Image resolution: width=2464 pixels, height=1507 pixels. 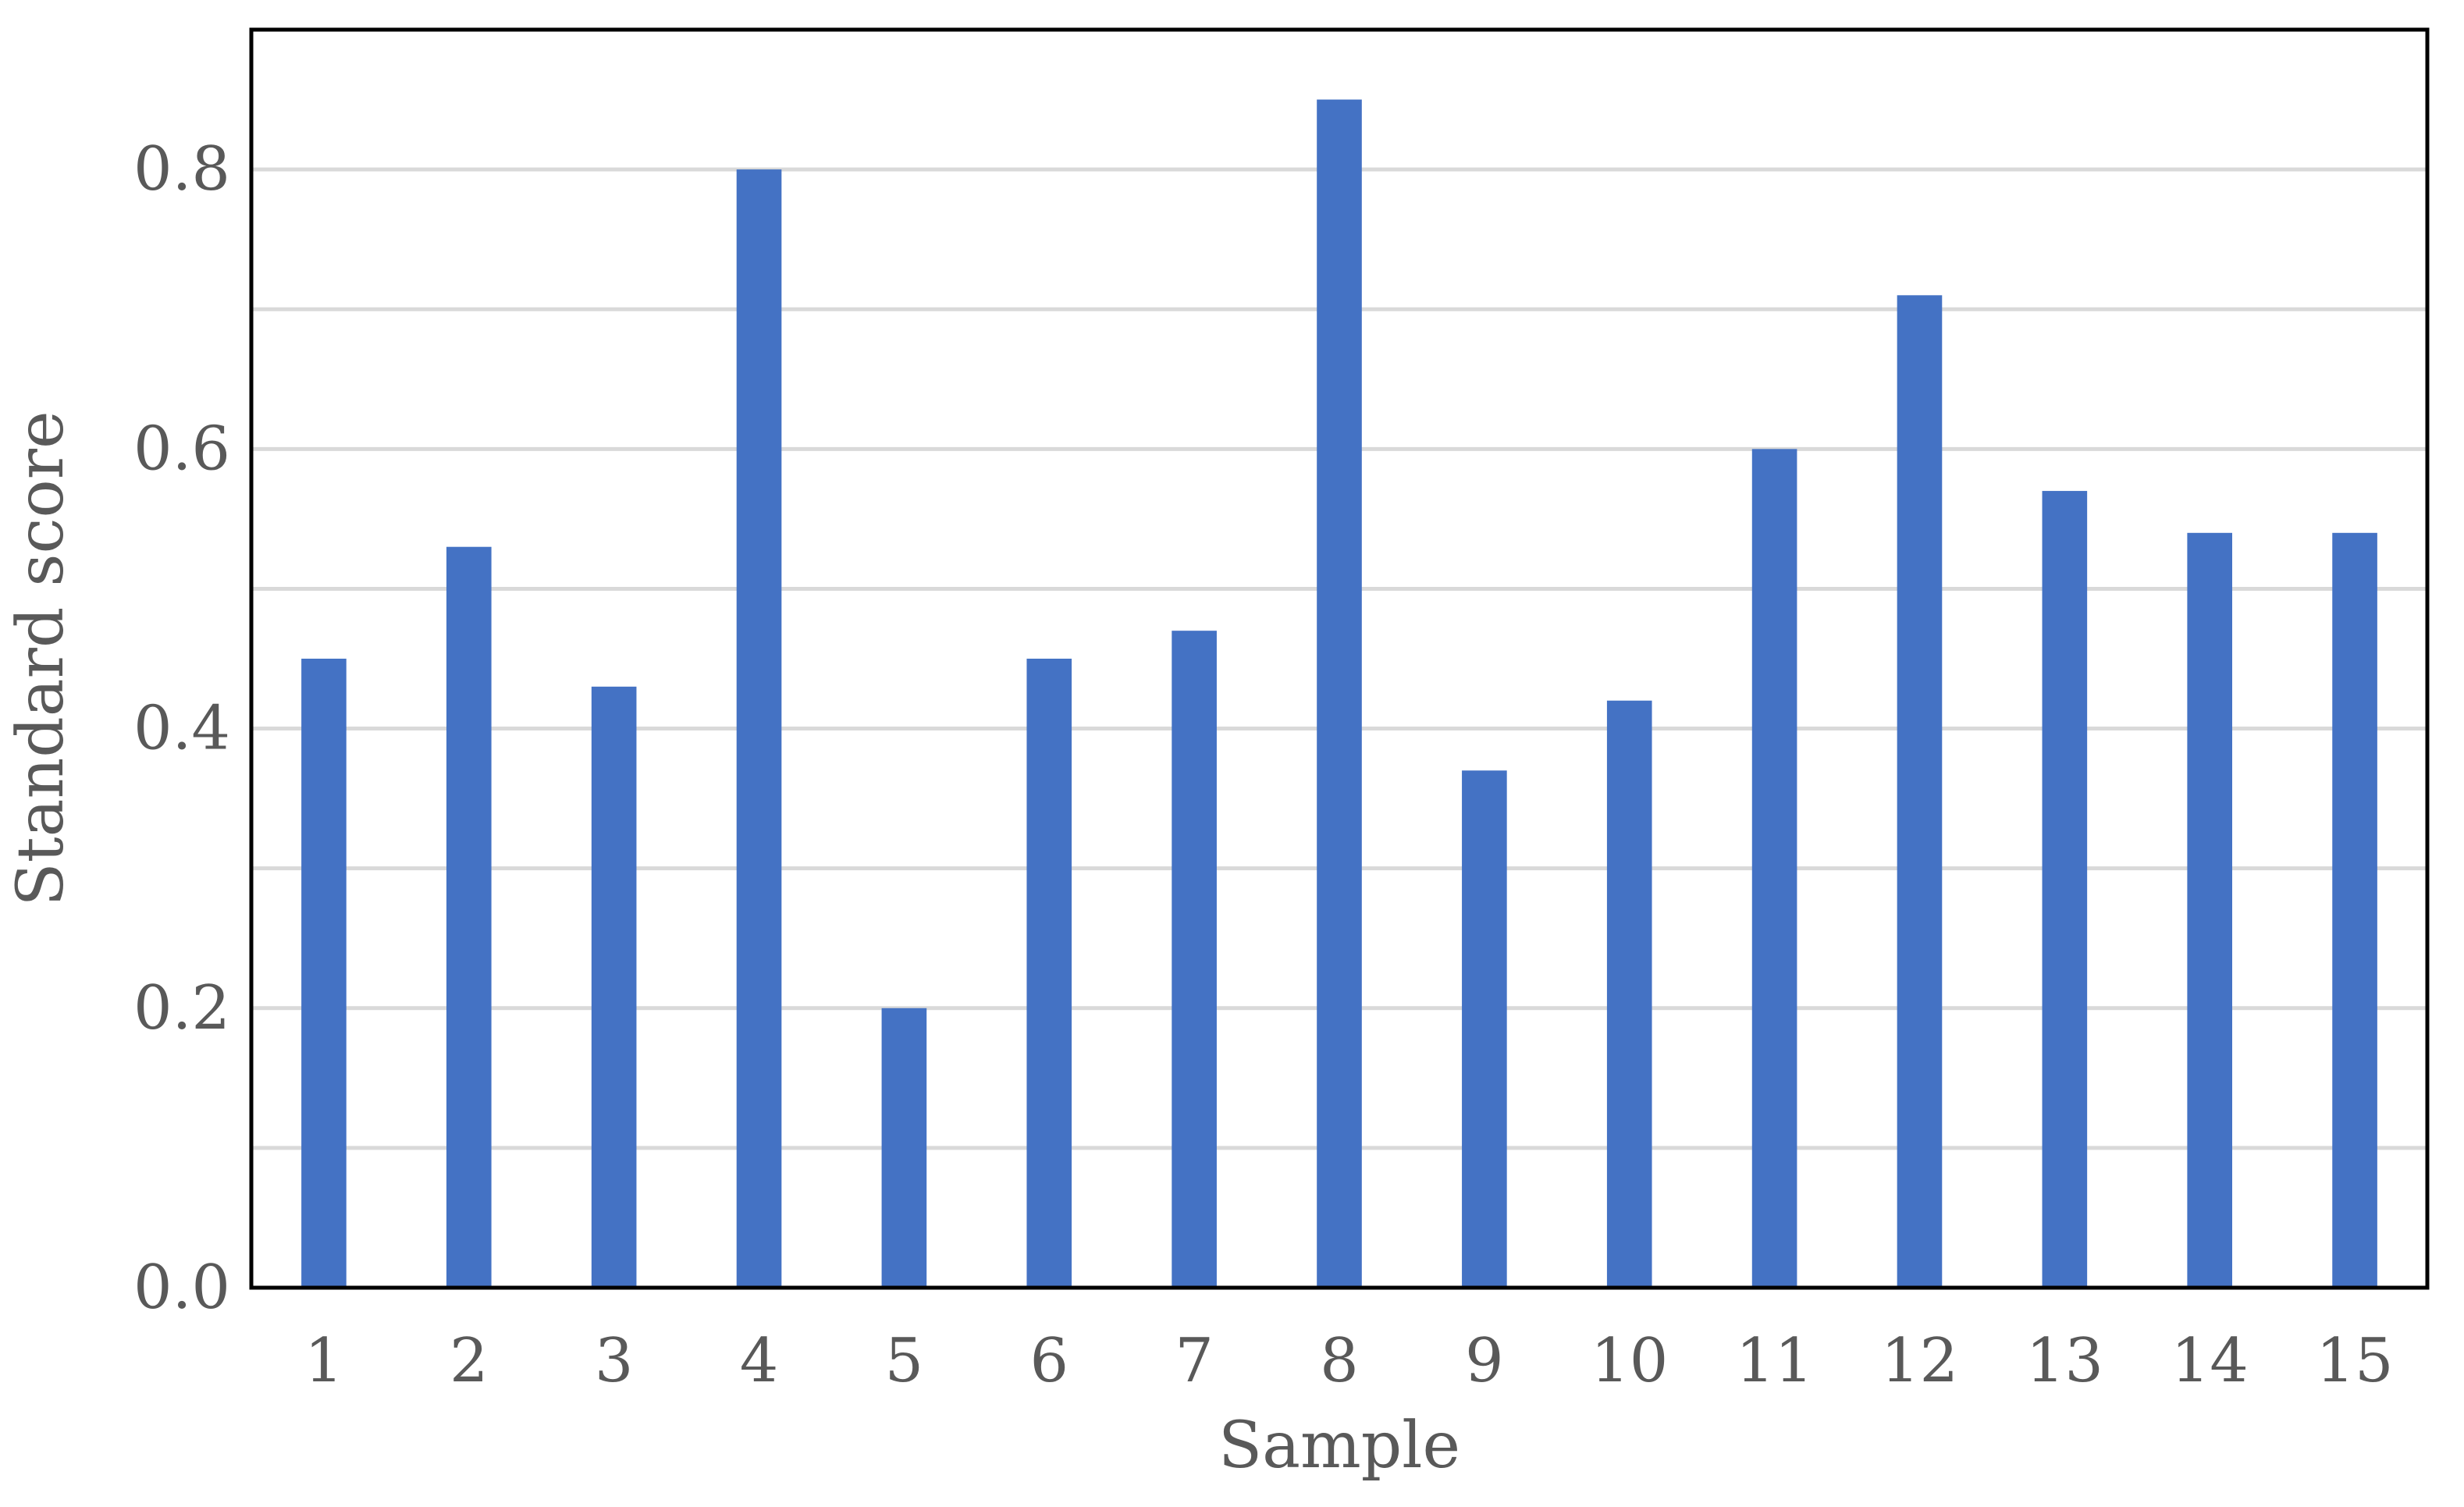 I want to click on y-axis-ticks: 0.0 0.2 0.4 0.6 0.8, so click(x=181, y=728).